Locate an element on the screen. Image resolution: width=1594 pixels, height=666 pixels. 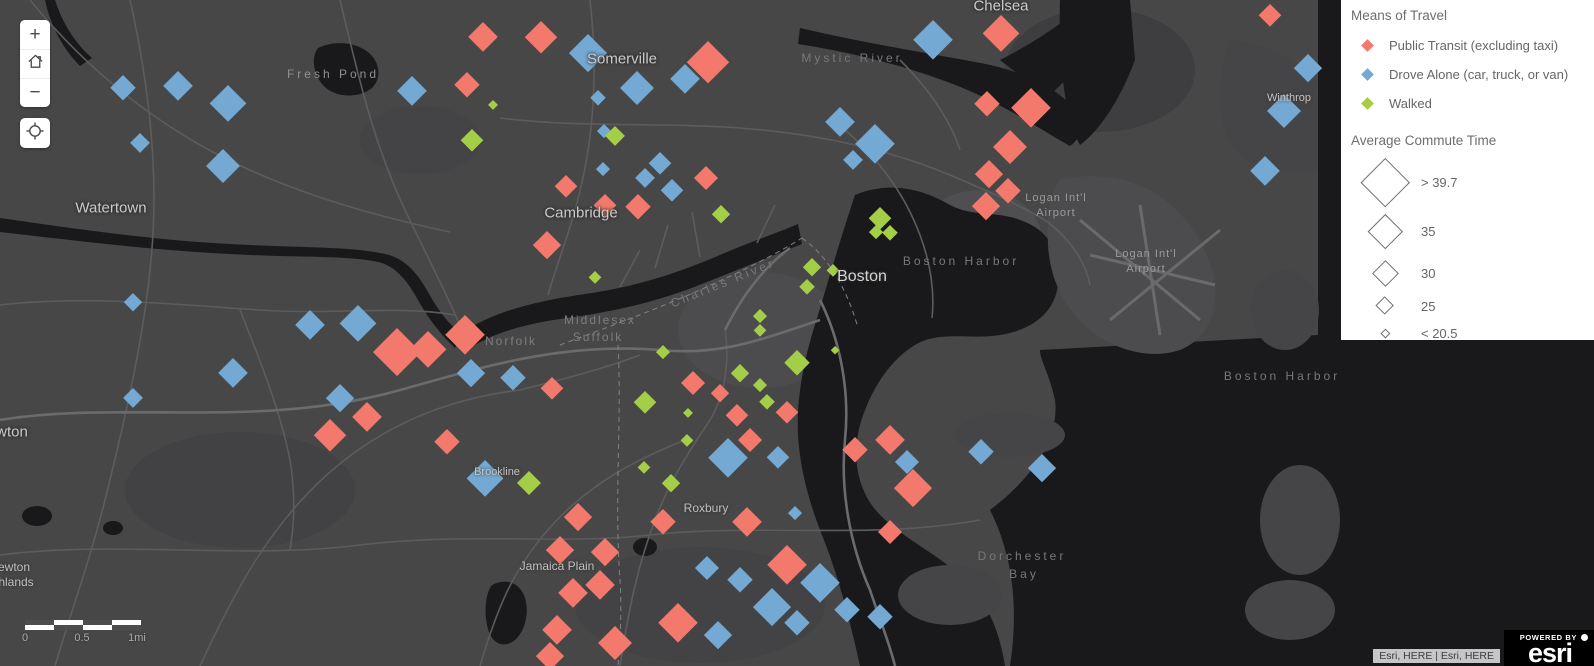
zoom-out-button: − is located at coordinates (35, 92).